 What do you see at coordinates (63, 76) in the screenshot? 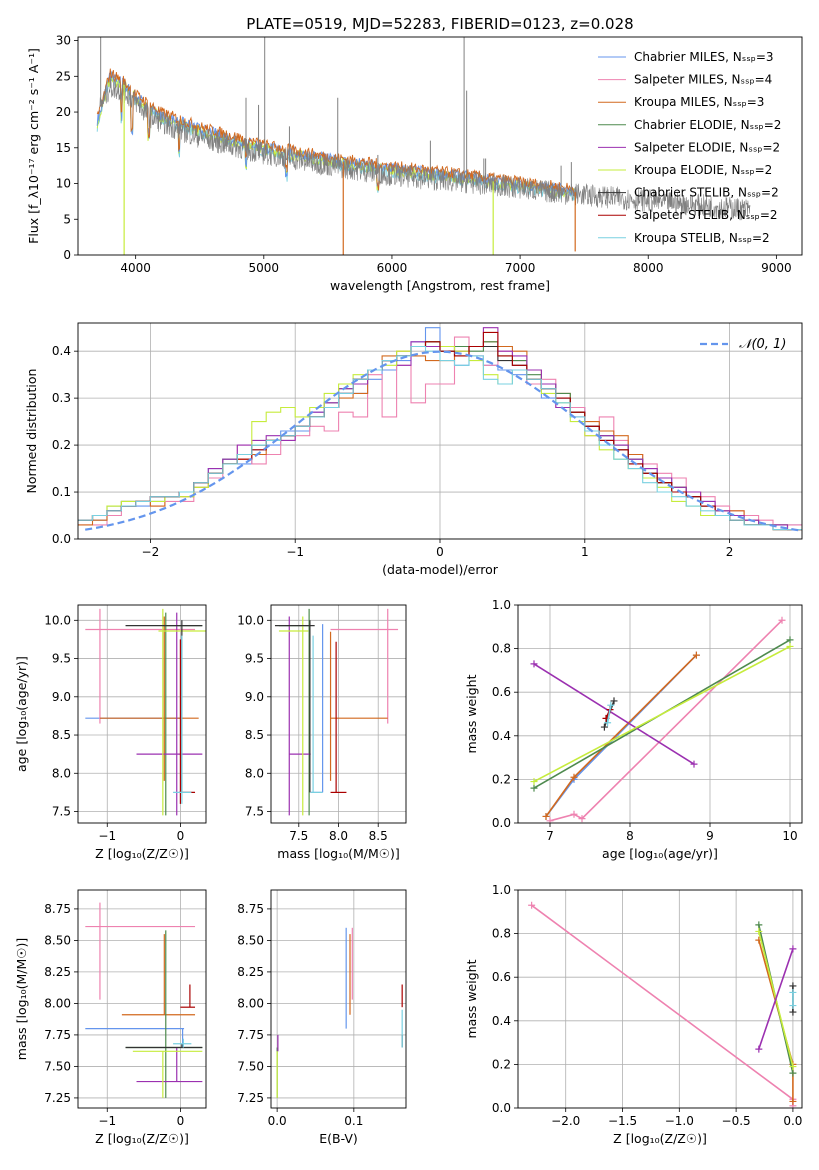
I see `tick-label-y: 25` at bounding box center [63, 76].